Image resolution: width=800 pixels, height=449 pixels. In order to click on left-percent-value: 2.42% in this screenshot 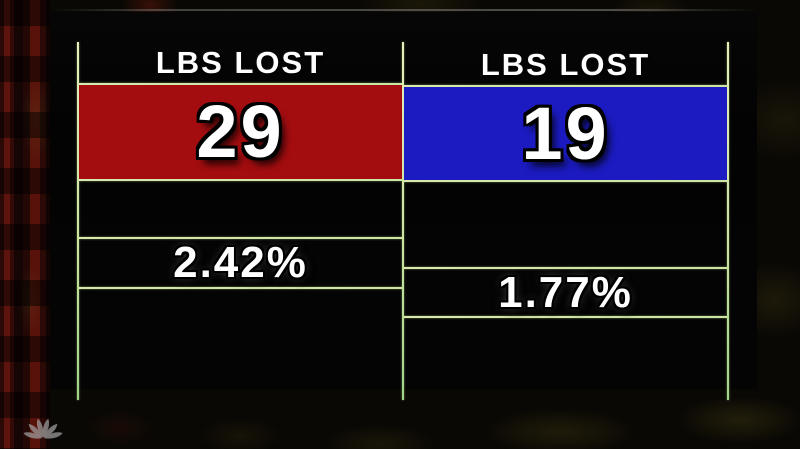, I will do `click(240, 262)`.